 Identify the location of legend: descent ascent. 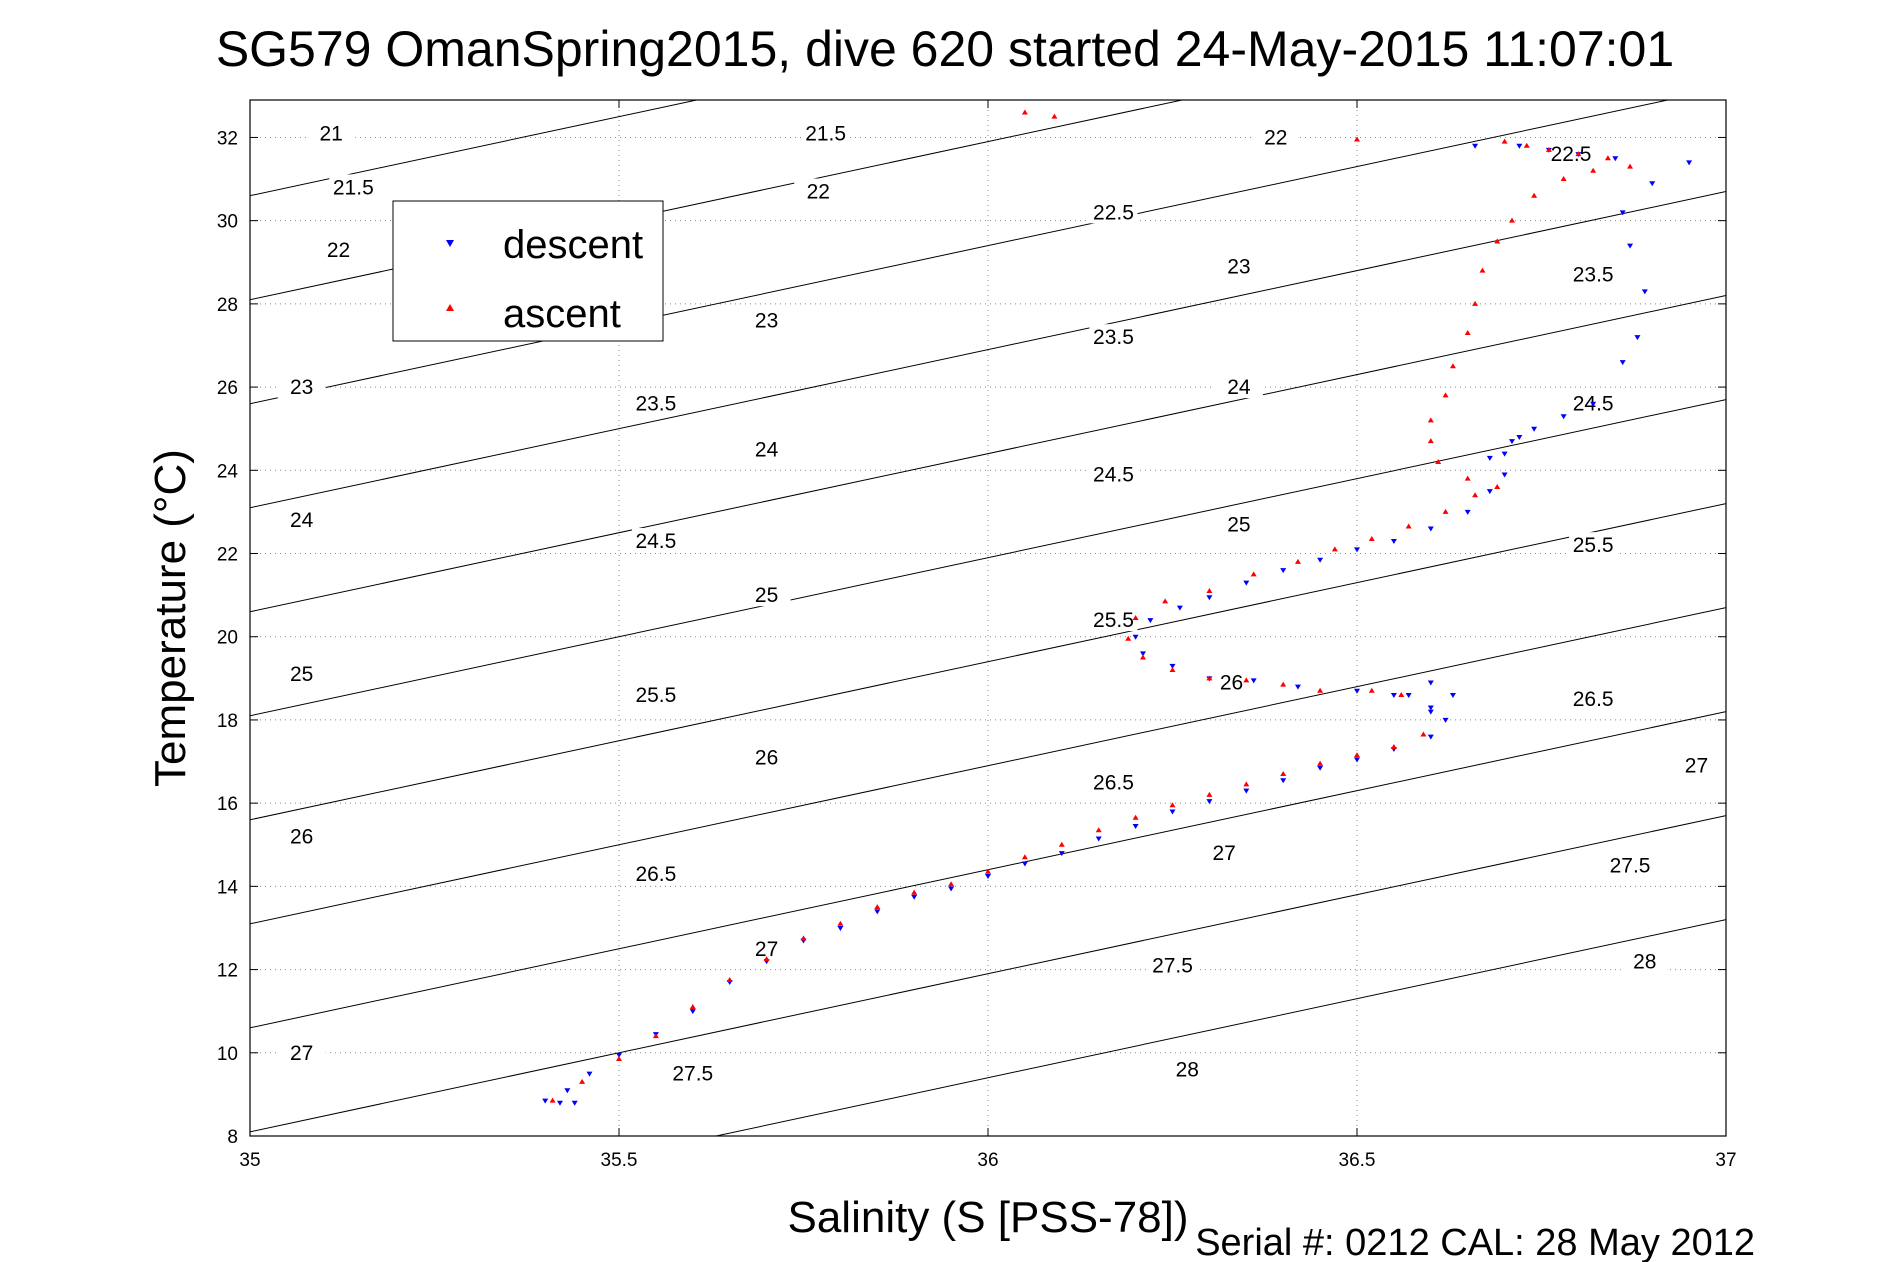
(528, 271).